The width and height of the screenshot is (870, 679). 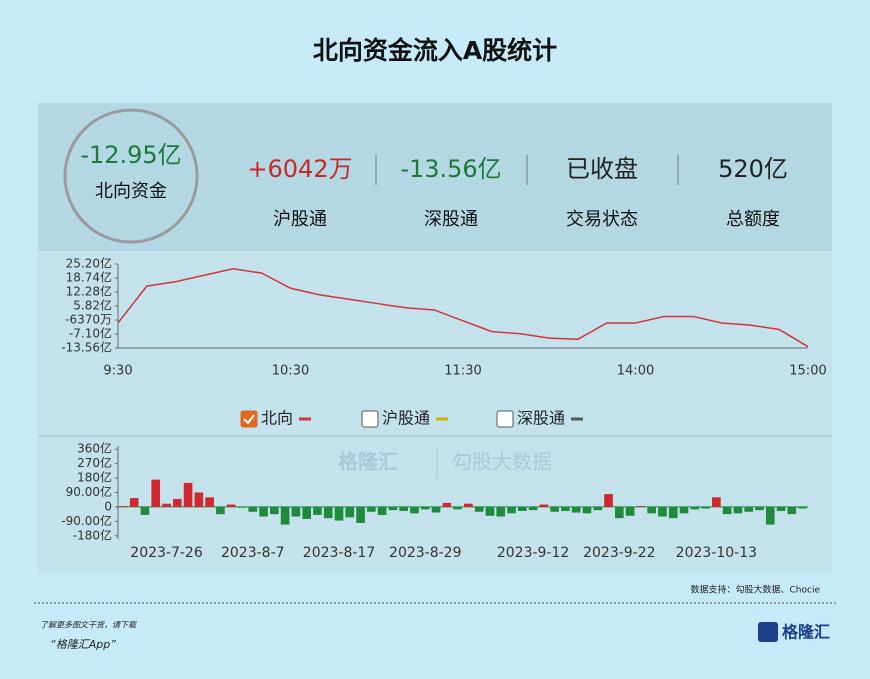 What do you see at coordinates (451, 219) in the screenshot?
I see `summary-label: 深股通` at bounding box center [451, 219].